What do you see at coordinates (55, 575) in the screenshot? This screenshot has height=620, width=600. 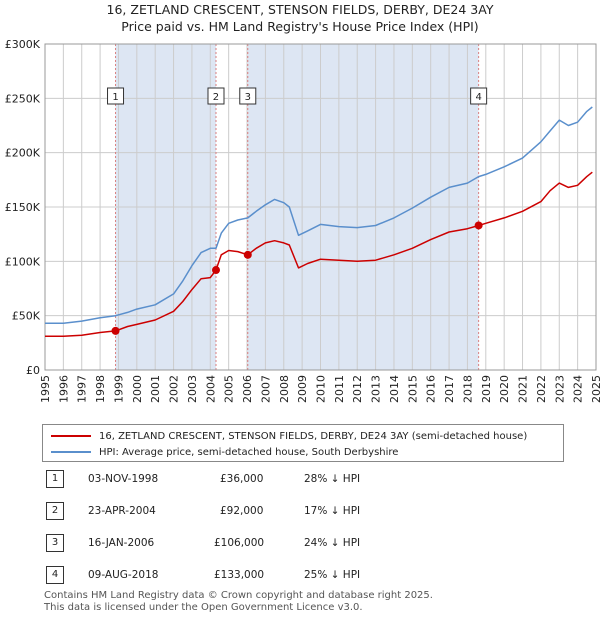 I see `transaction-number: 4` at bounding box center [55, 575].